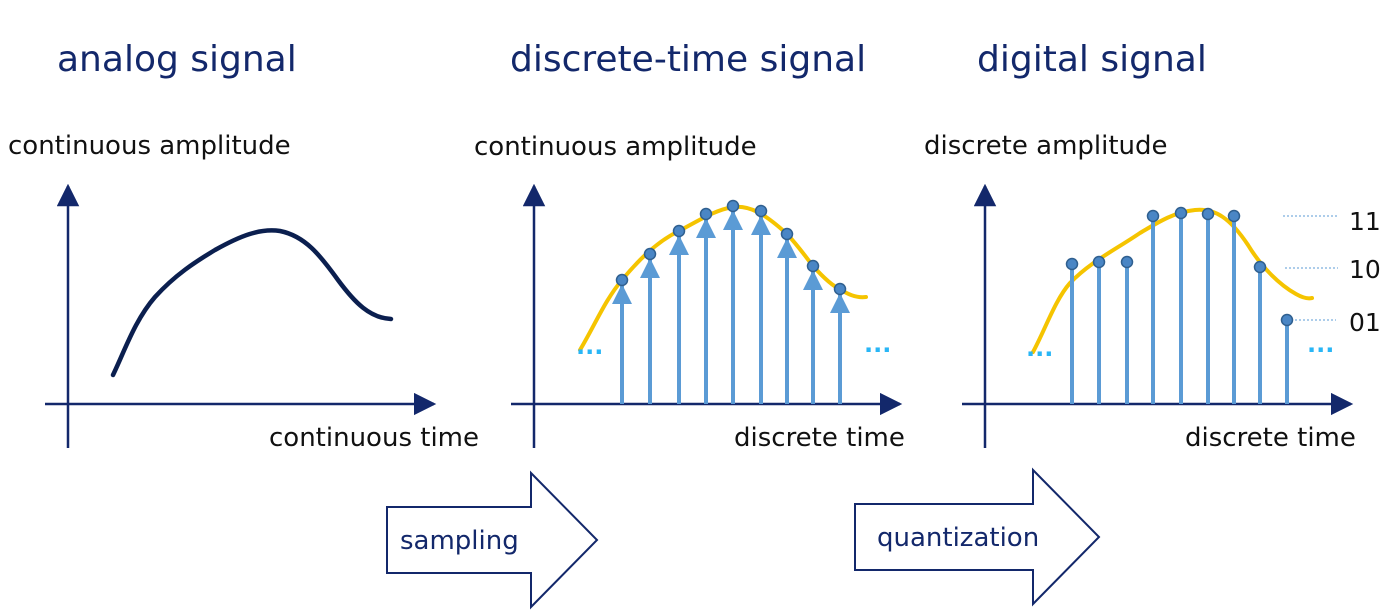  What do you see at coordinates (1046, 146) in the screenshot?
I see `digital-ylabel: discrete amplitude` at bounding box center [1046, 146].